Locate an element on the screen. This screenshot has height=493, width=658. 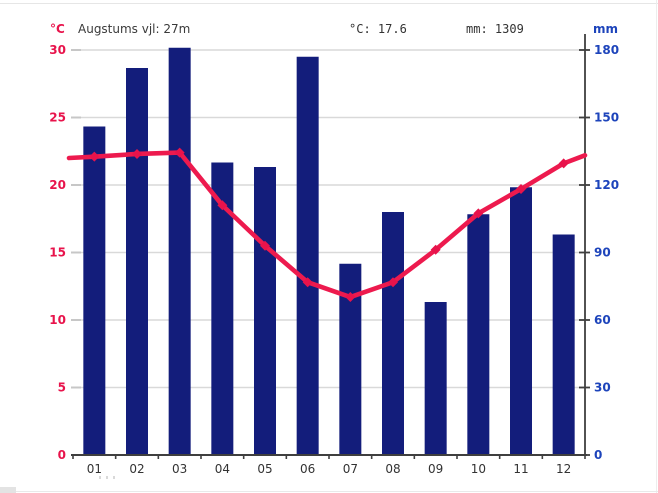
image-right-border is located at coordinates (656, 246).